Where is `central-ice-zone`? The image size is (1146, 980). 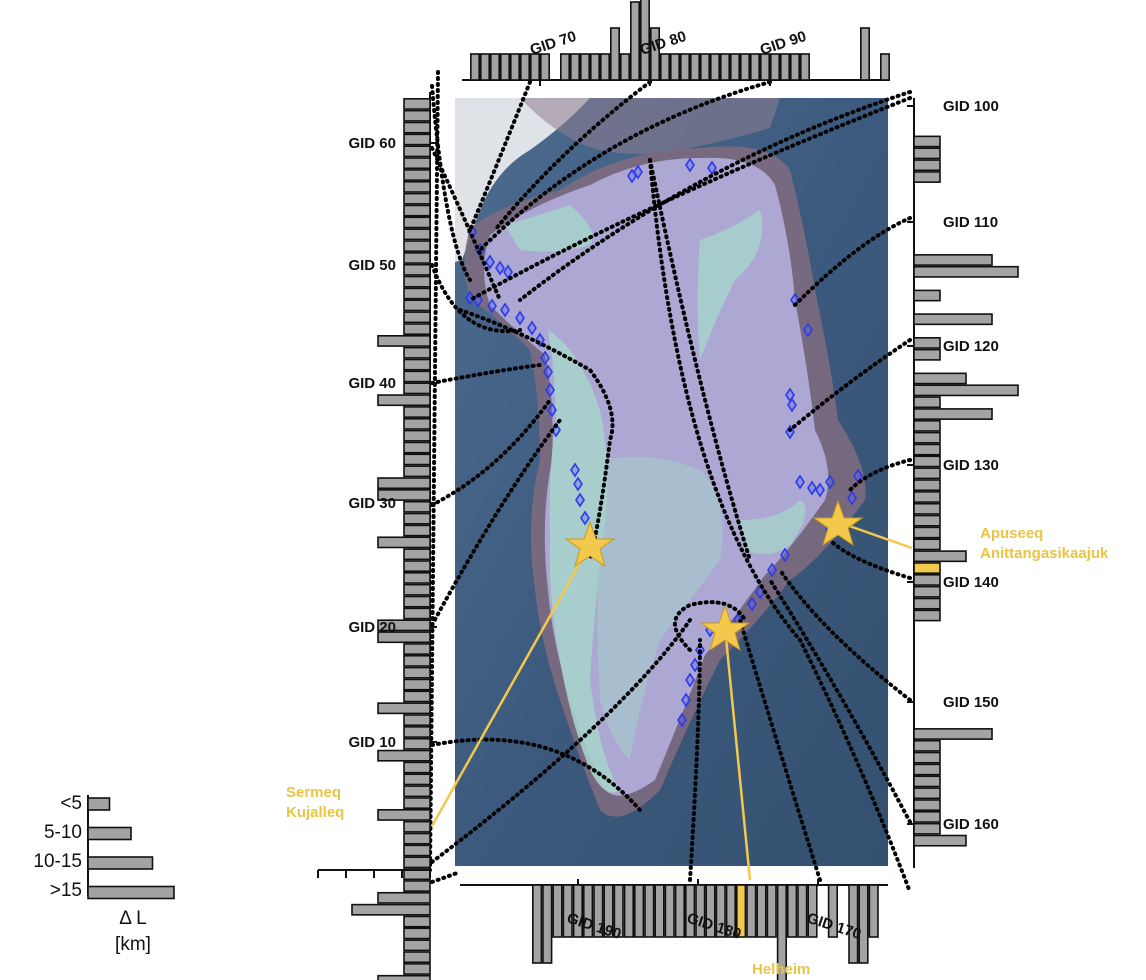
central-ice-zone is located at coordinates (730, 285).